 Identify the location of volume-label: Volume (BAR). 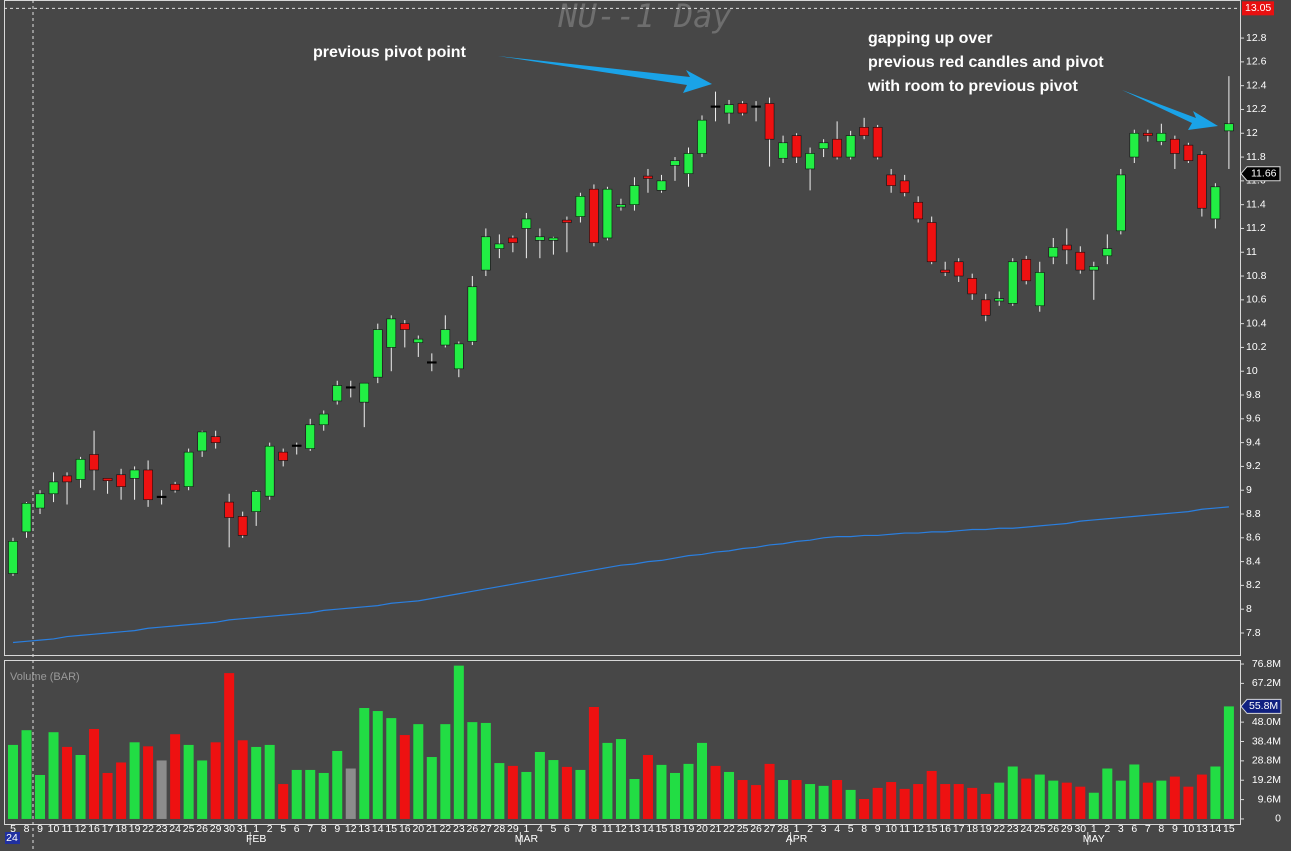
(45, 677).